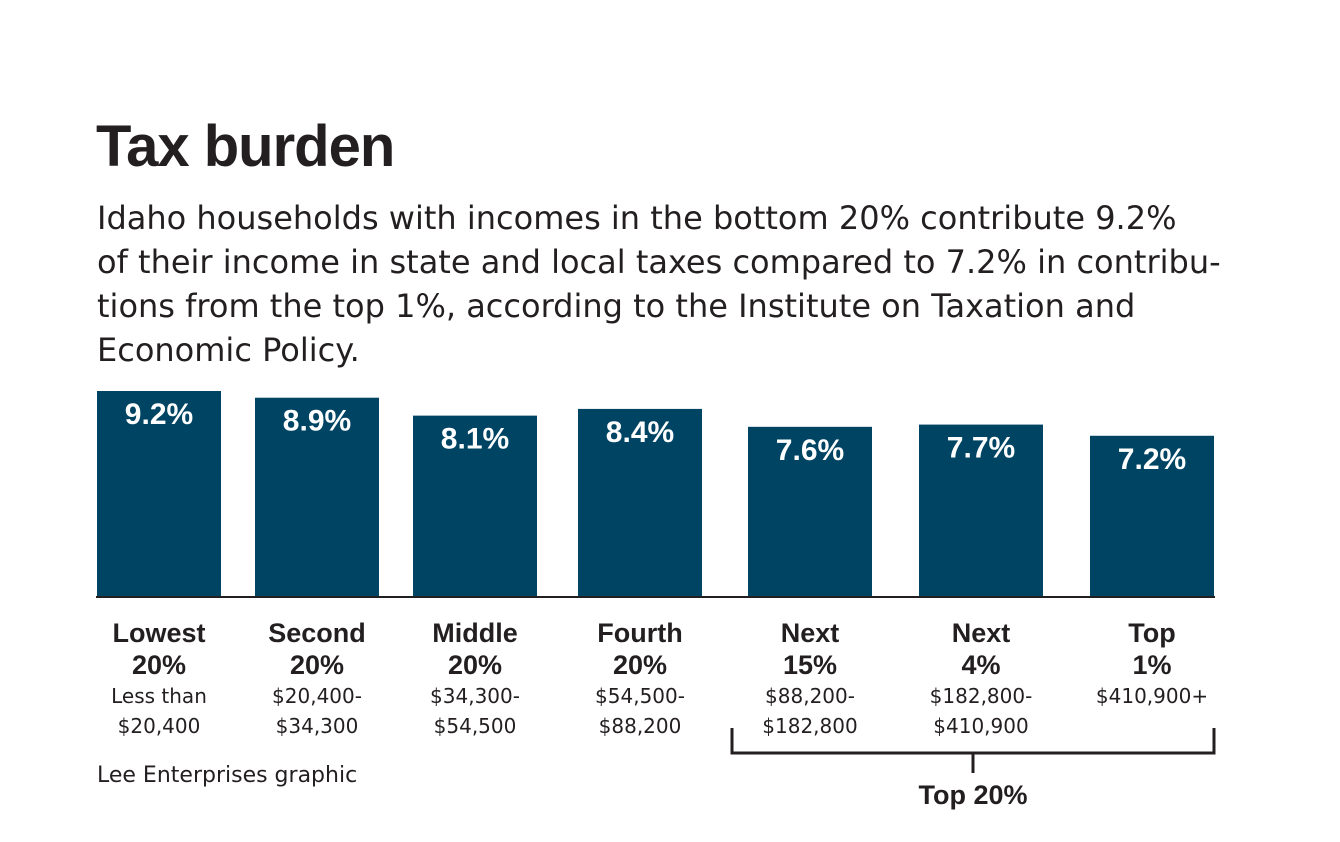 The image size is (1340, 842). I want to click on category-label: 4%, so click(980, 665).